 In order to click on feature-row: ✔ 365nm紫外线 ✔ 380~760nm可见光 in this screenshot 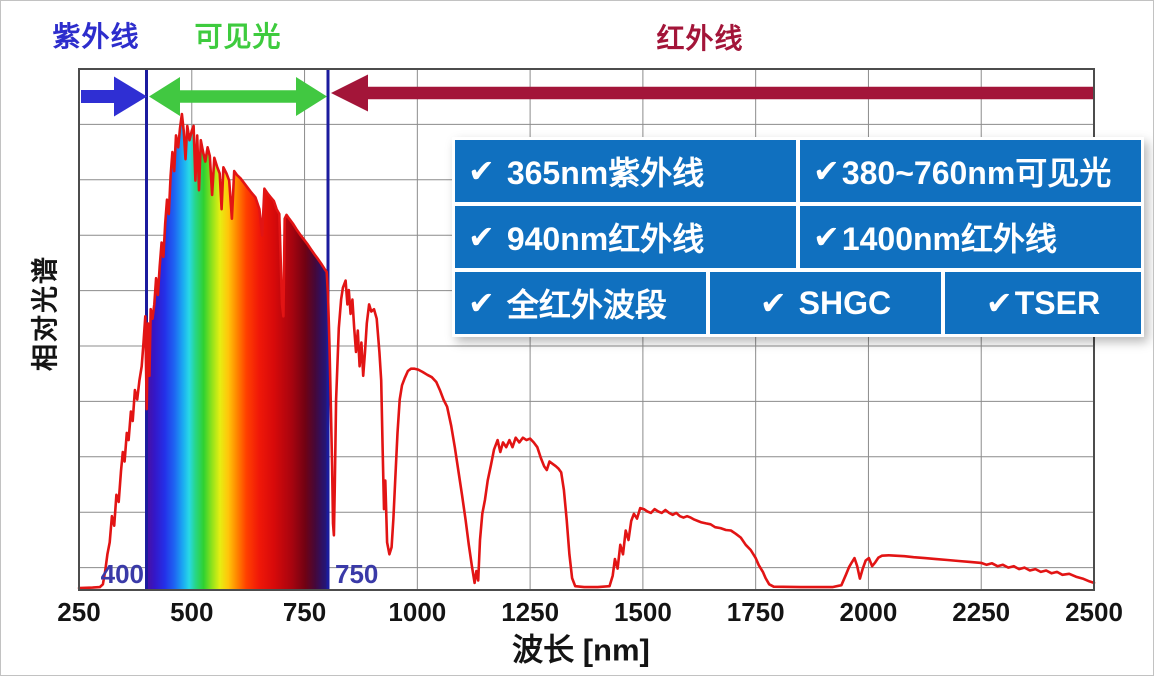, I will do `click(798, 171)`.